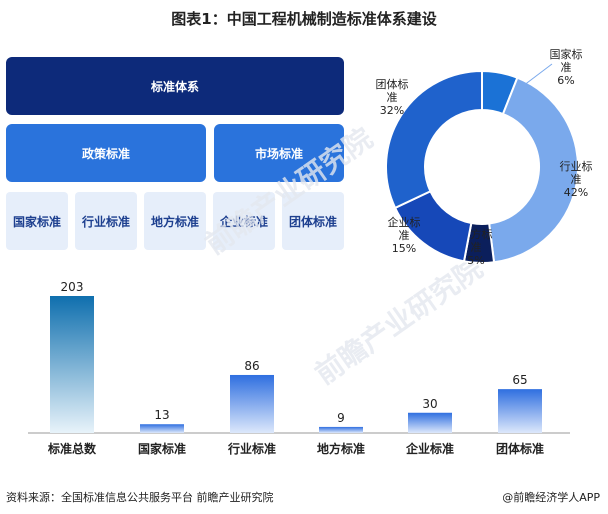 This screenshot has height=514, width=608. Describe the element at coordinates (106, 153) in the screenshot. I see `hierarchy-policy-standard: 政策标准` at that location.